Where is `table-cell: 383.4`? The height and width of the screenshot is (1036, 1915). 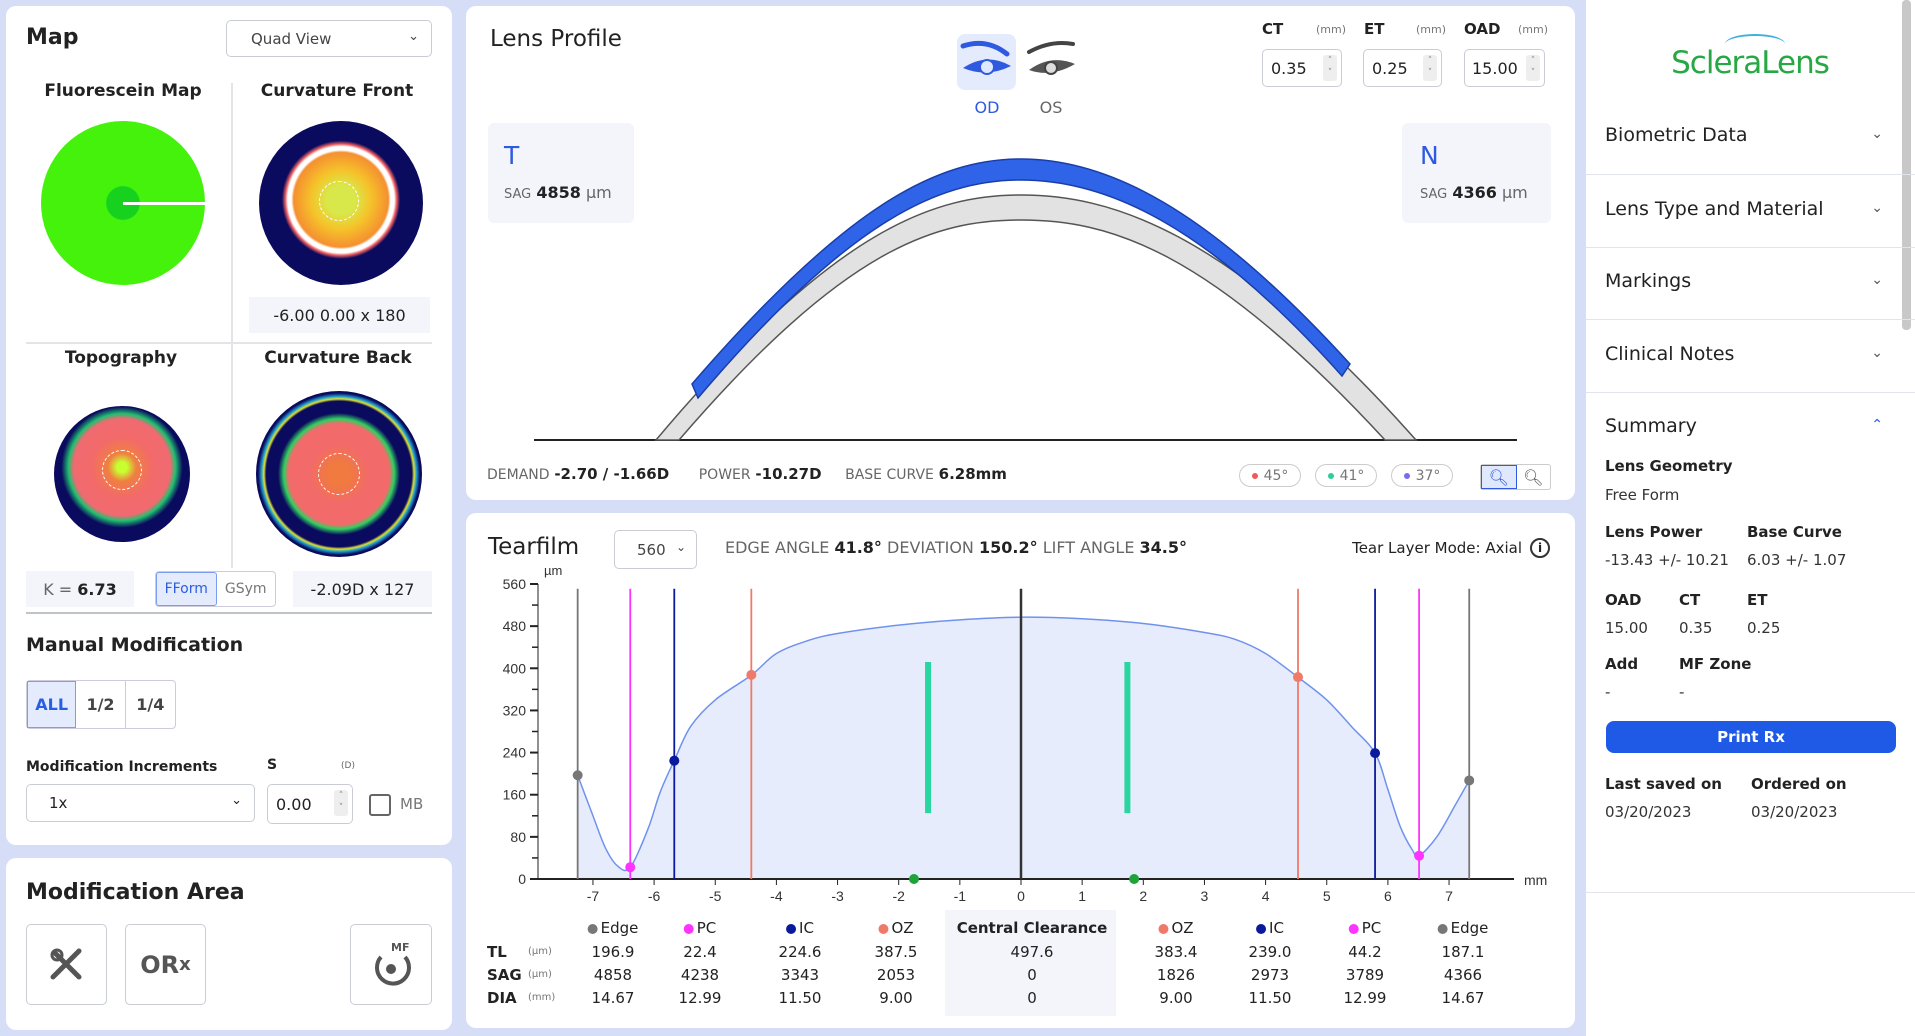 table-cell: 383.4 is located at coordinates (1176, 952).